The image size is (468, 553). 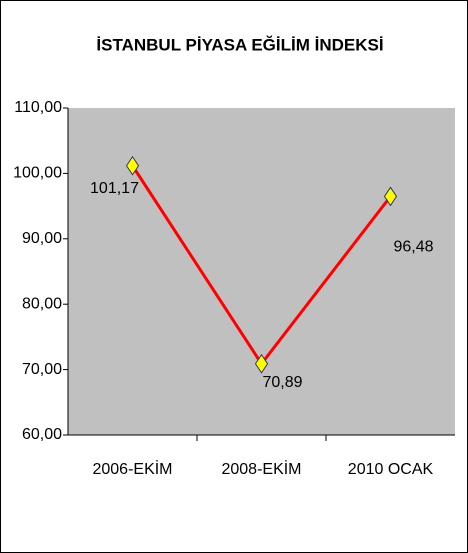 I want to click on y-tick-label: 70,00, so click(x=42, y=369).